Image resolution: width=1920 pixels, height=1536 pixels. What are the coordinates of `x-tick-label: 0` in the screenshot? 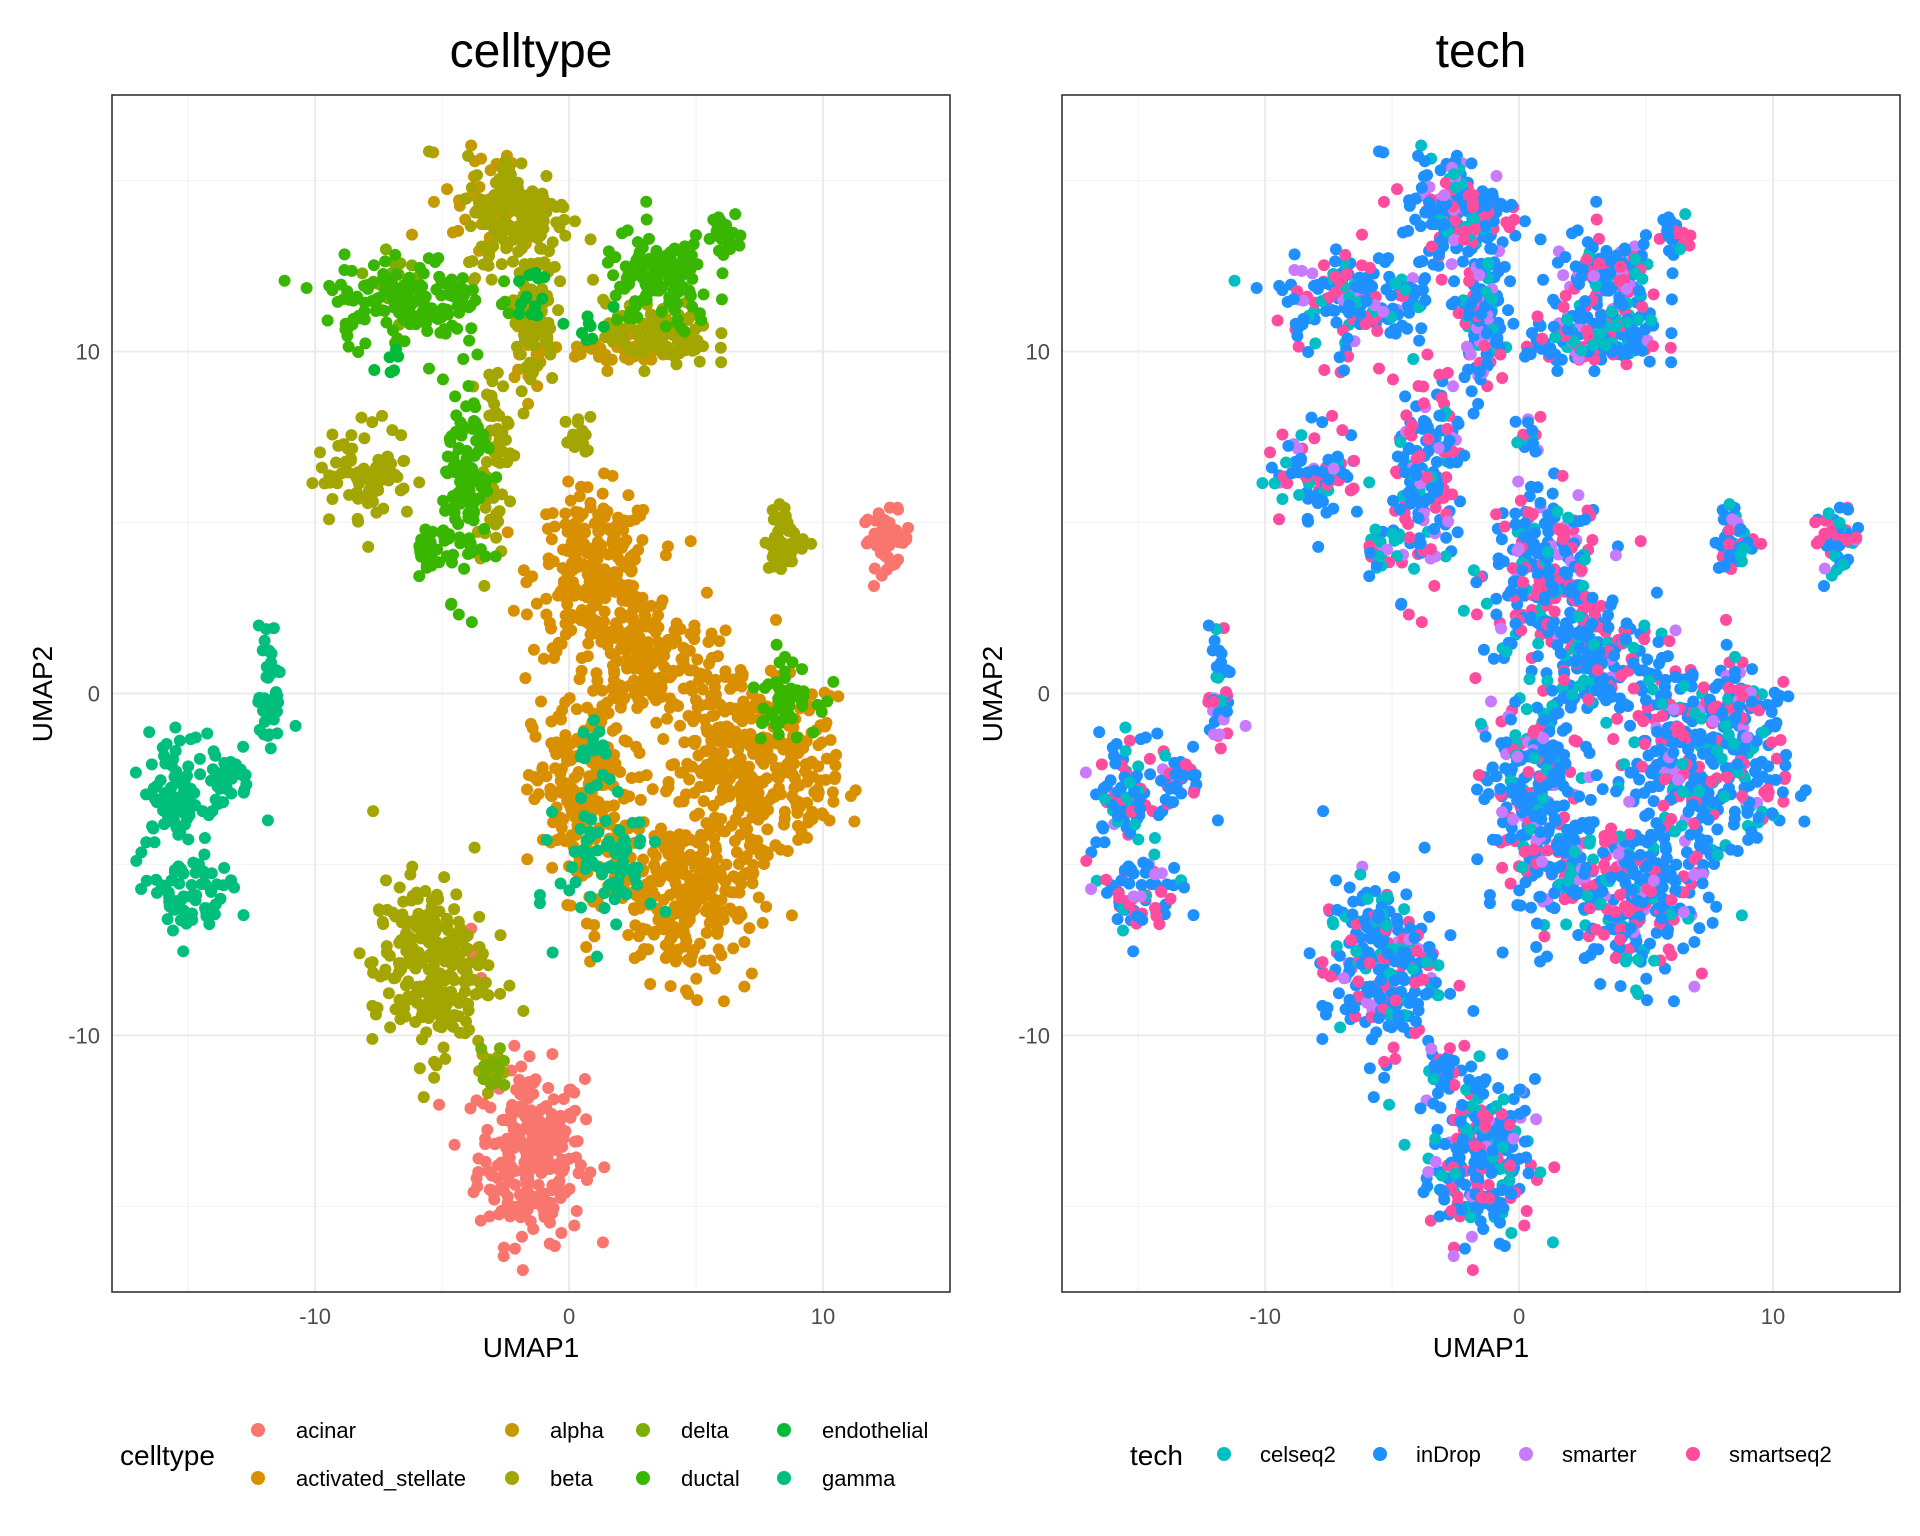 It's located at (569, 1316).